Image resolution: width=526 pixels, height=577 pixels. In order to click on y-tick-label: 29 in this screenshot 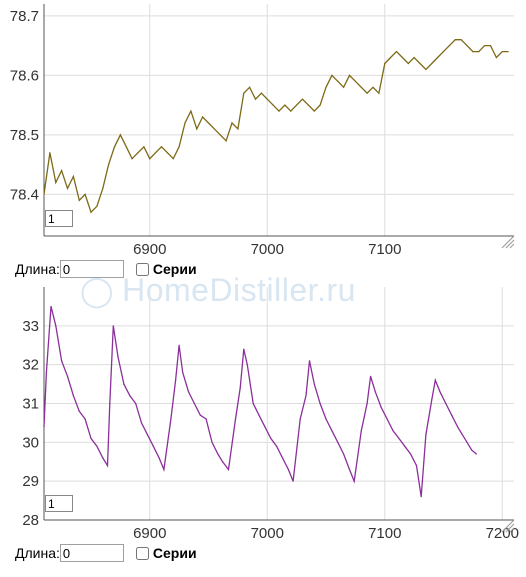, I will do `click(30, 481)`.